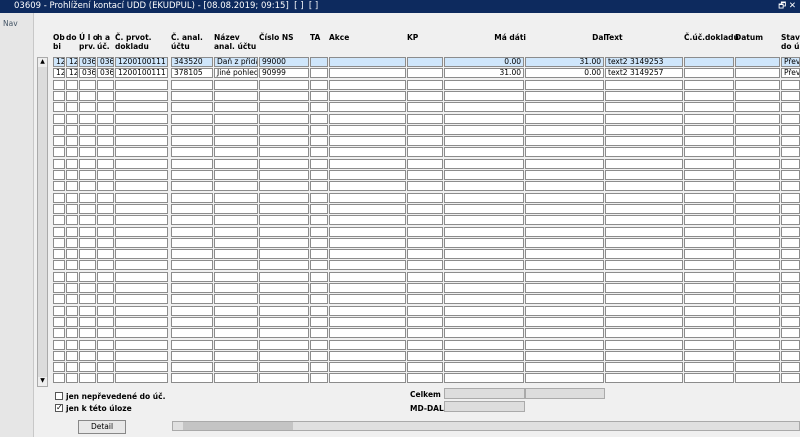  What do you see at coordinates (787, 6) in the screenshot?
I see `window-controls: 🗗 ✕` at bounding box center [787, 6].